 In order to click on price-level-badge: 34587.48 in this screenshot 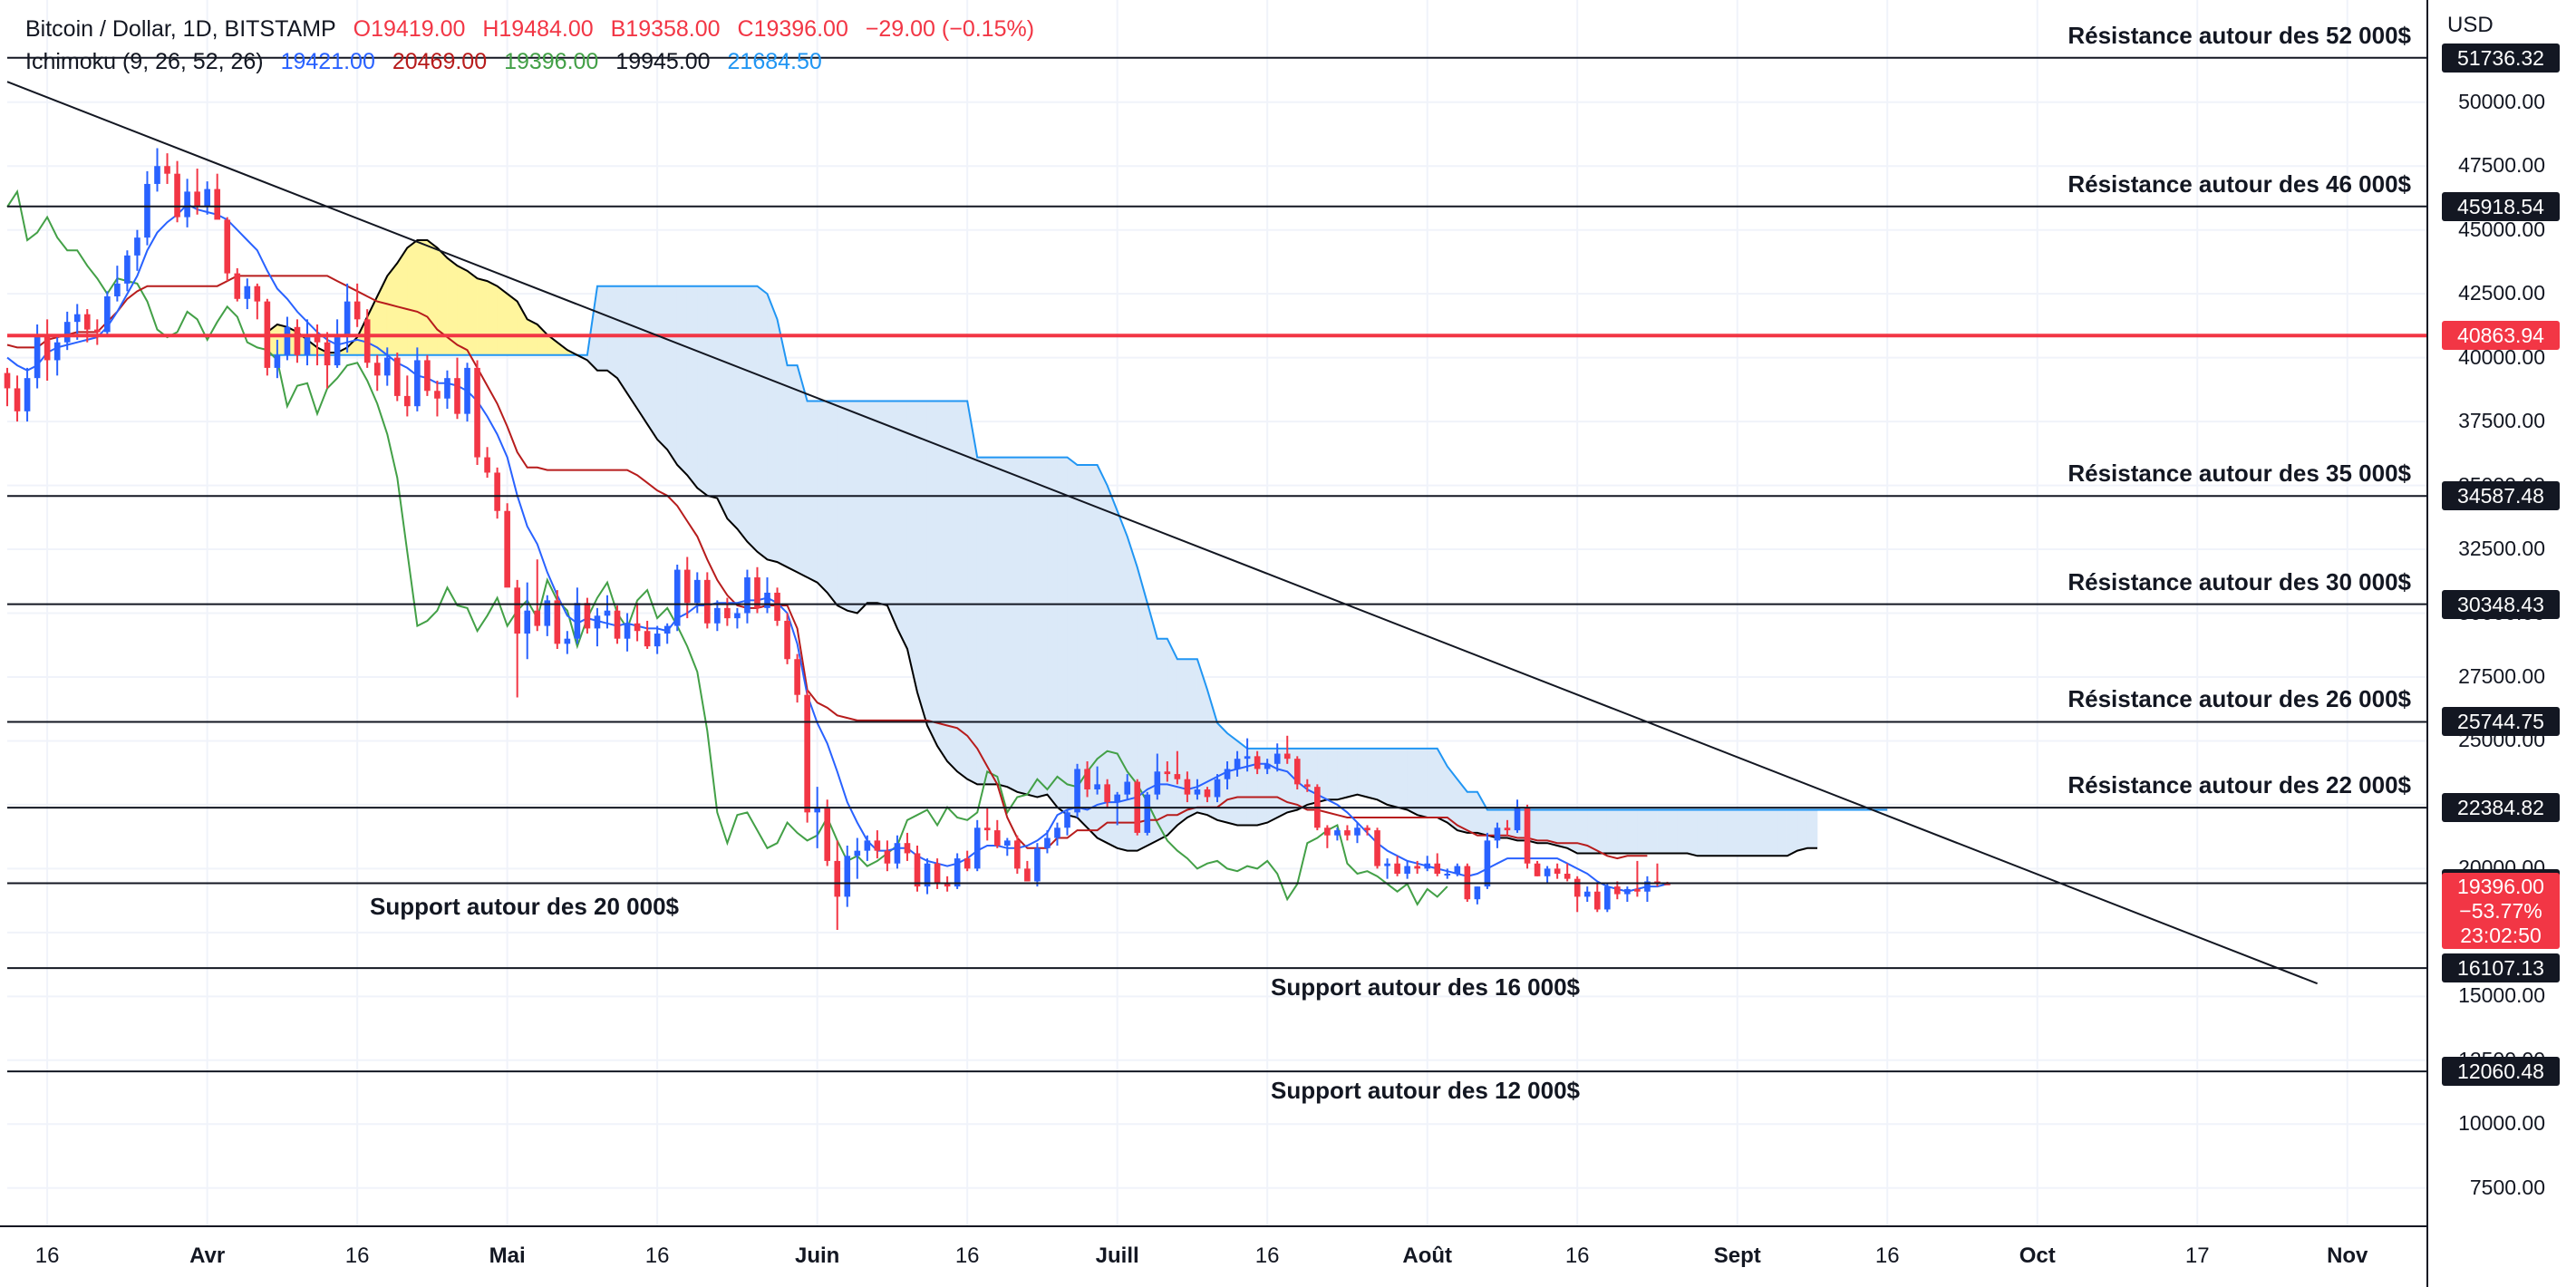, I will do `click(2501, 496)`.